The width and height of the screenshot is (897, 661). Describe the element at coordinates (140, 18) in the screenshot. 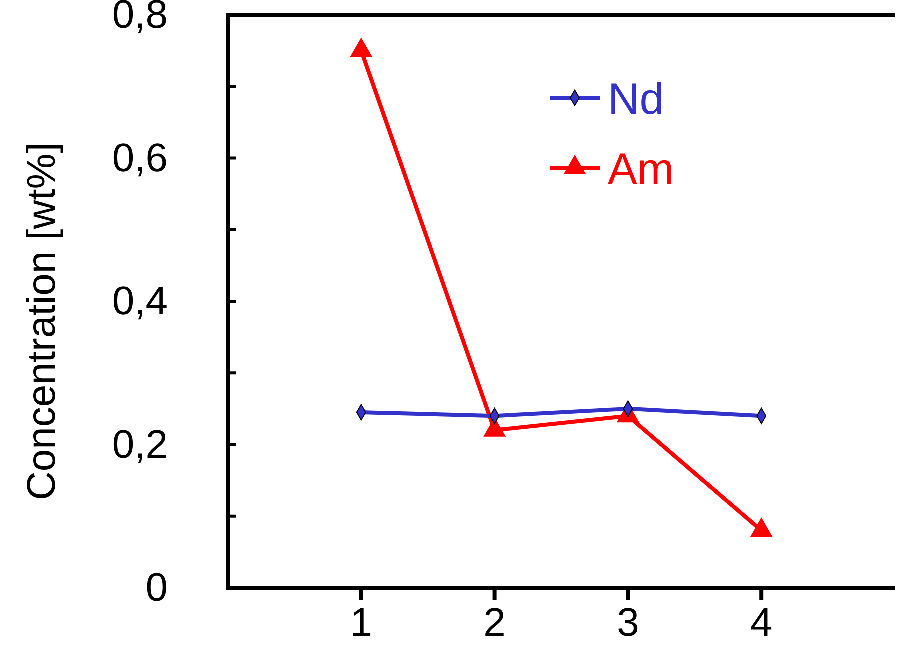

I see `y-tick-label: 0,8` at that location.